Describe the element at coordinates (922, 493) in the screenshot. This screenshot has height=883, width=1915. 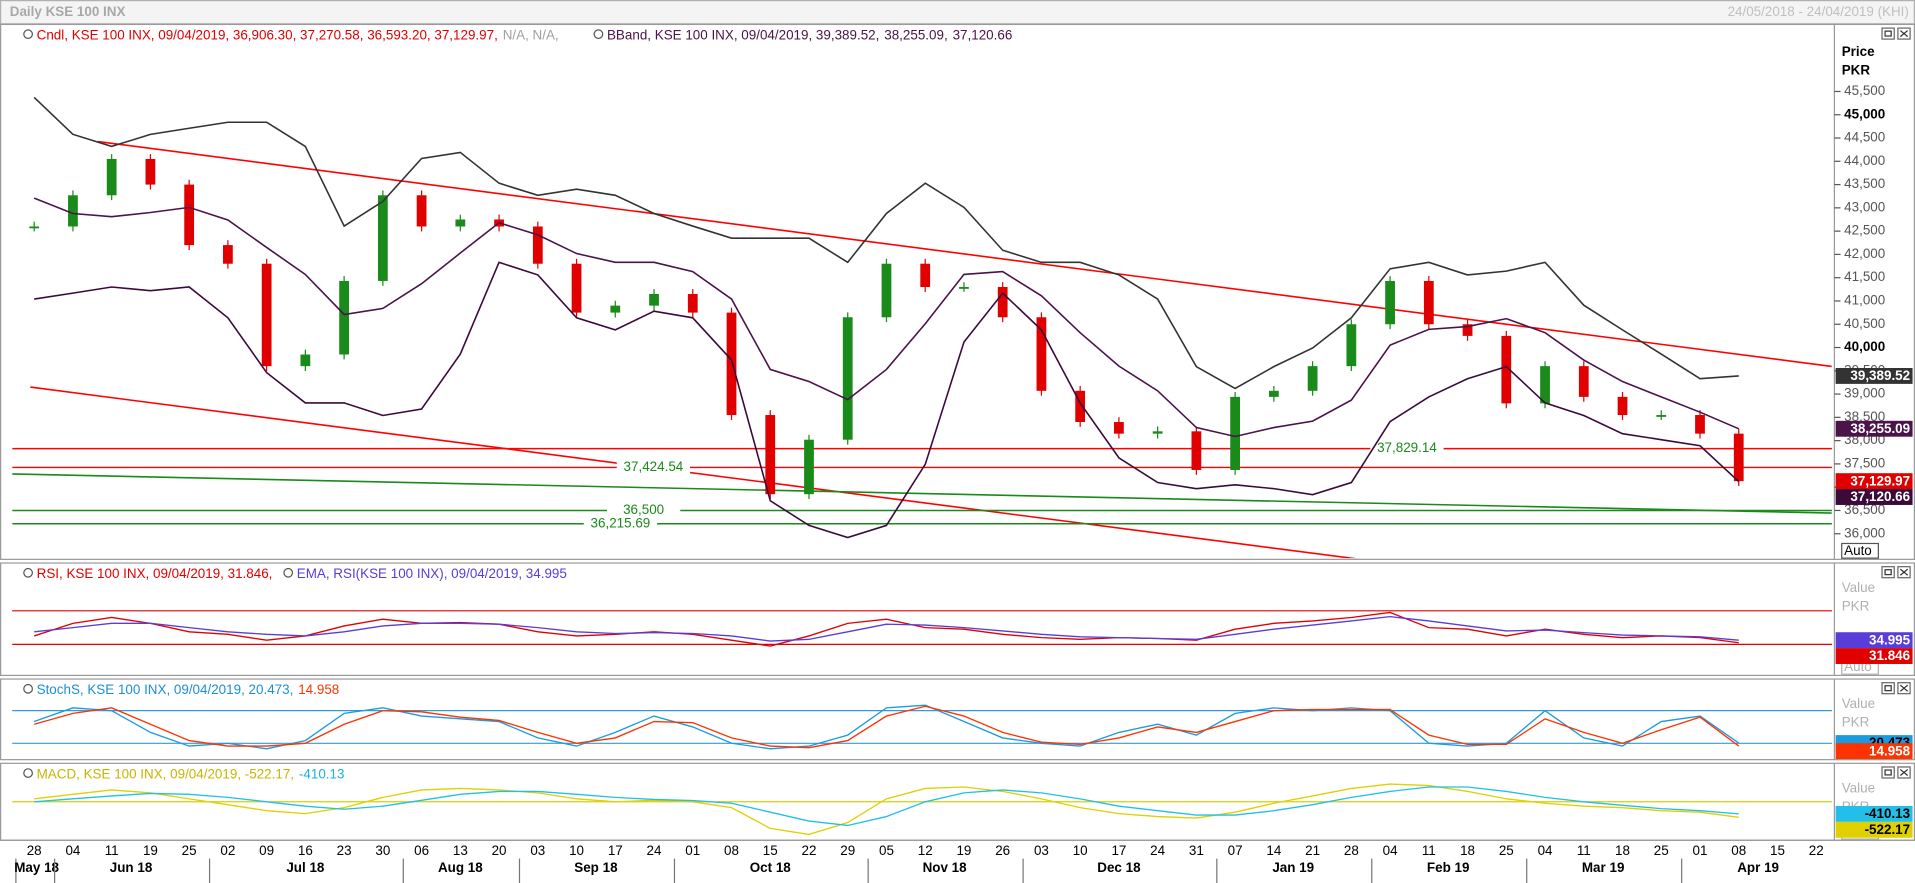
I see `trendline` at that location.